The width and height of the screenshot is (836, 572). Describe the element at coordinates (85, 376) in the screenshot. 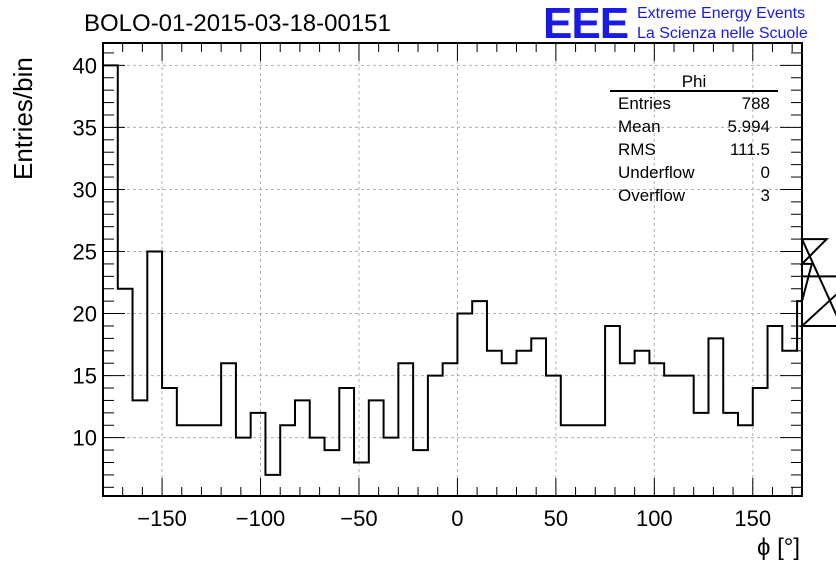

I see `y-tick-label: 15` at that location.